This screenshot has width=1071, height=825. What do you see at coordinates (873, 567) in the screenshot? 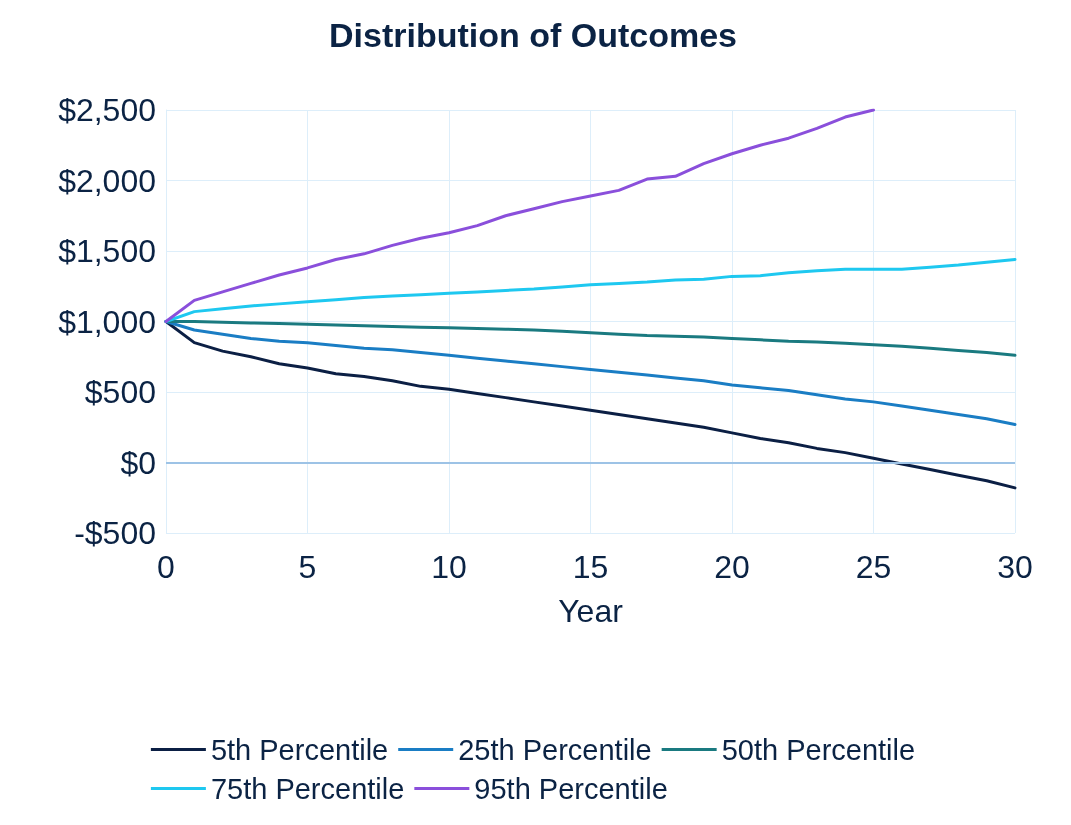
I see `x-tick-label: 25` at bounding box center [873, 567].